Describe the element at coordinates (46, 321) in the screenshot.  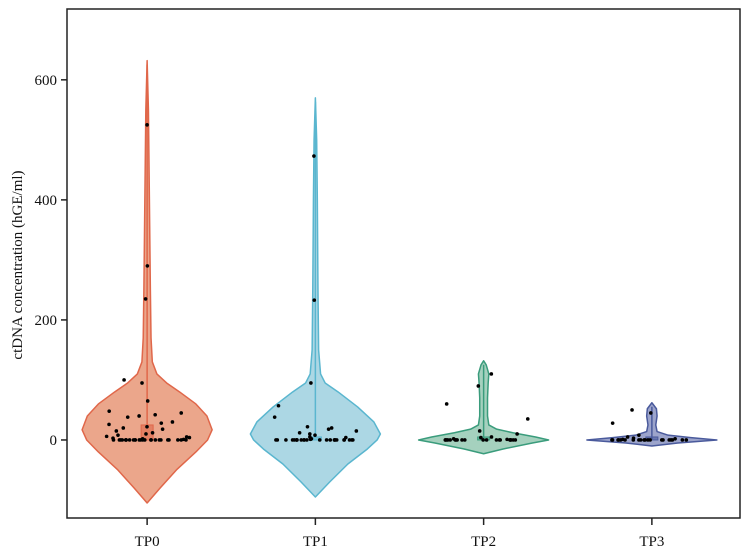
I see `y-tick-label: 200` at that location.